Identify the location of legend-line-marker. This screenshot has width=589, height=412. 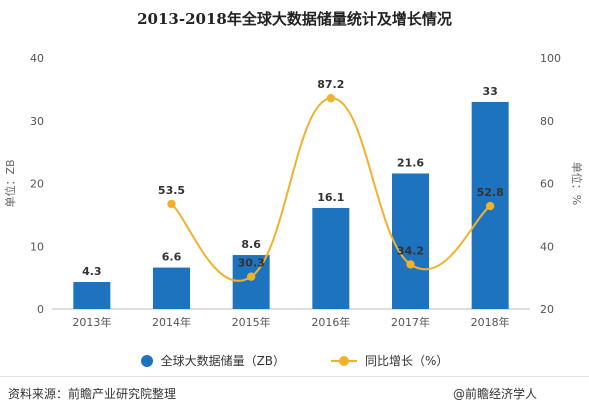
(344, 361).